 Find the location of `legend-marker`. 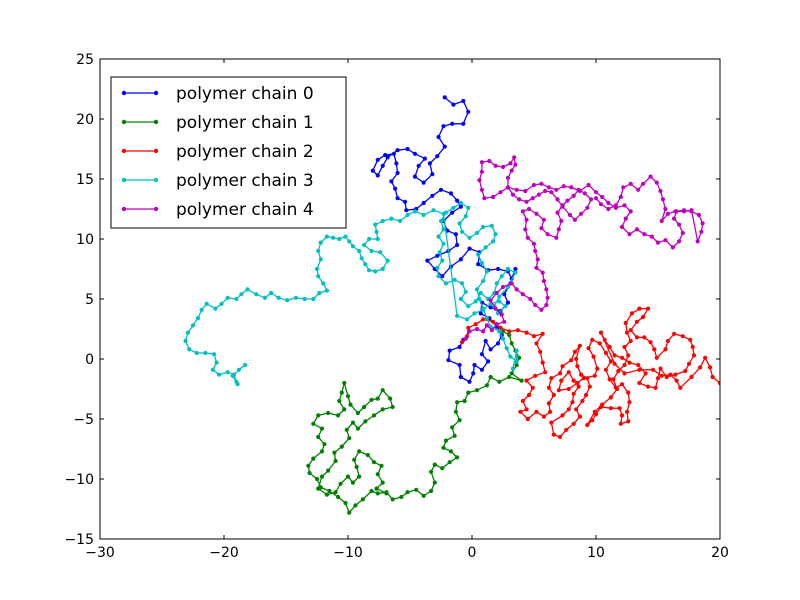

legend-marker is located at coordinates (156, 93).